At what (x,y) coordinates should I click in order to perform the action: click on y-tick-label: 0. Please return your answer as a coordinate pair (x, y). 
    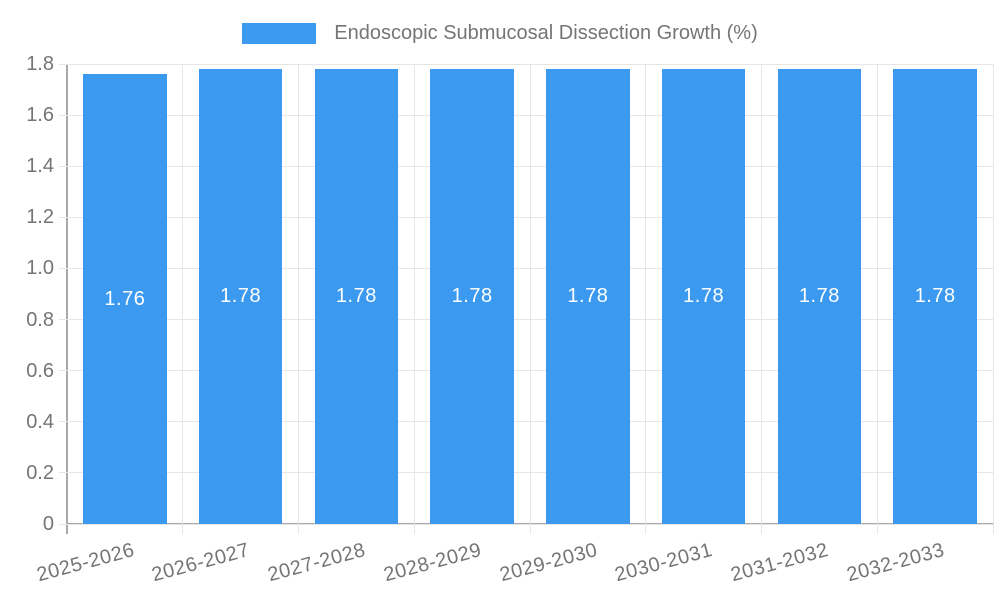
    Looking at the image, I should click on (48, 524).